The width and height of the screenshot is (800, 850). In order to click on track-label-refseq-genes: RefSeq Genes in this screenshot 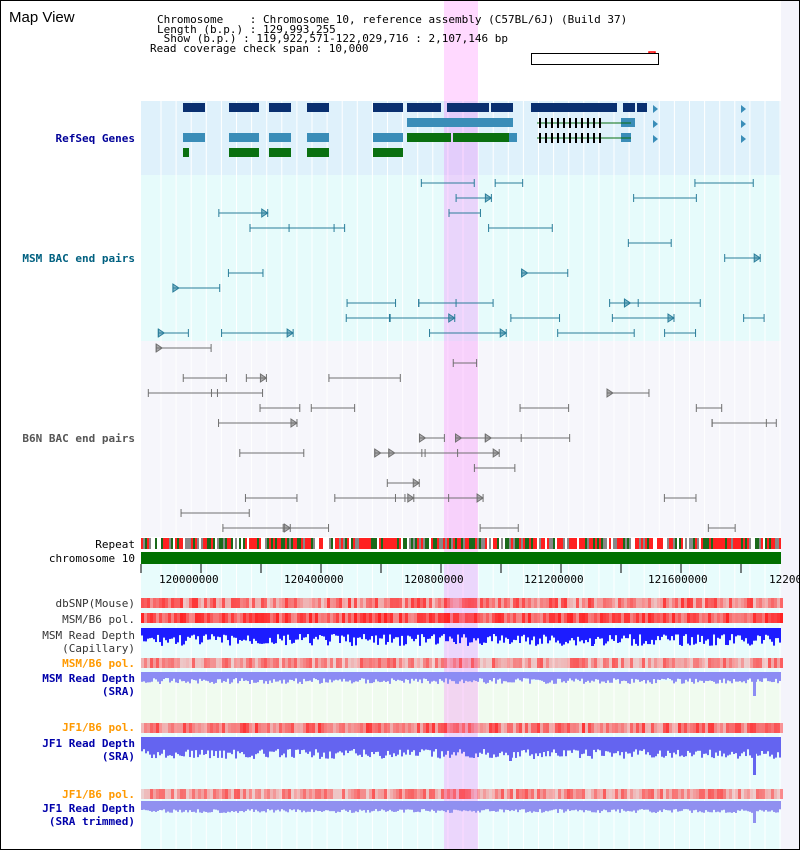, I will do `click(95, 138)`.